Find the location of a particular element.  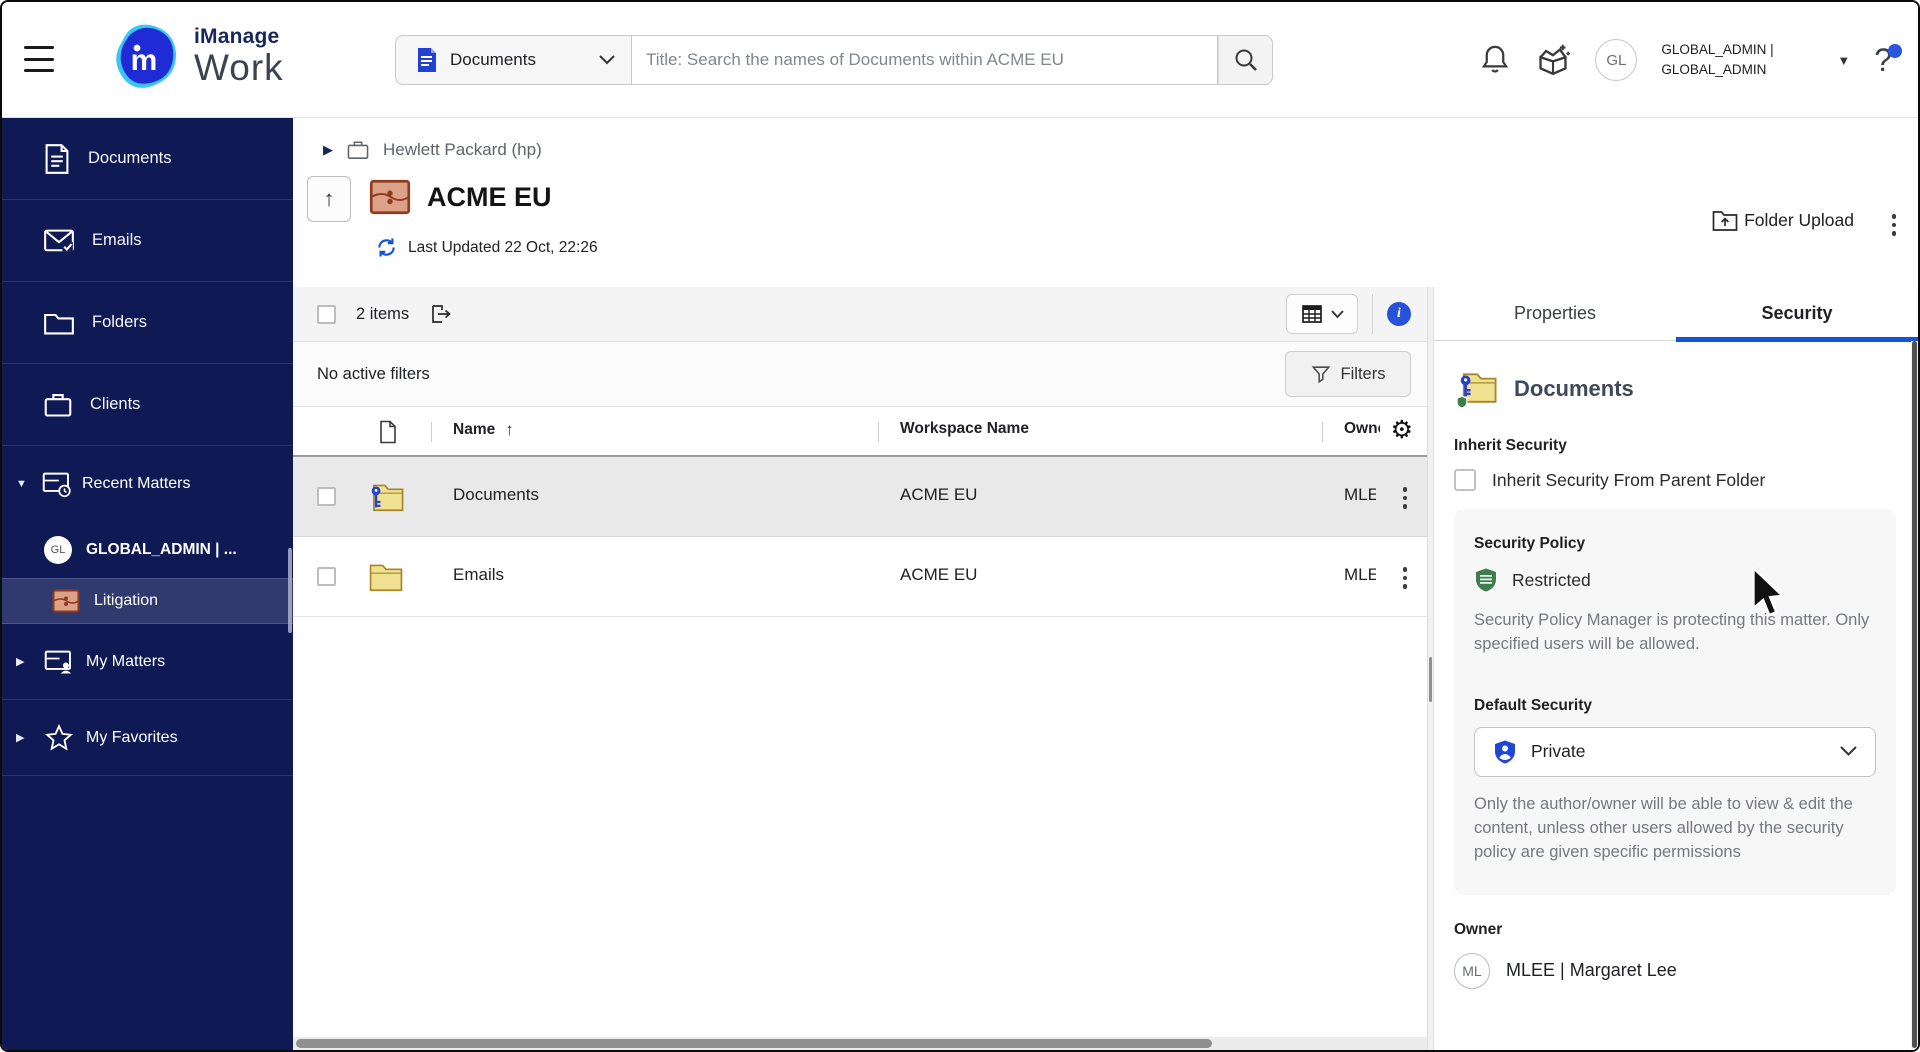

sidebar-nav: Documents Emails Folders Clients is located at coordinates (147, 584).